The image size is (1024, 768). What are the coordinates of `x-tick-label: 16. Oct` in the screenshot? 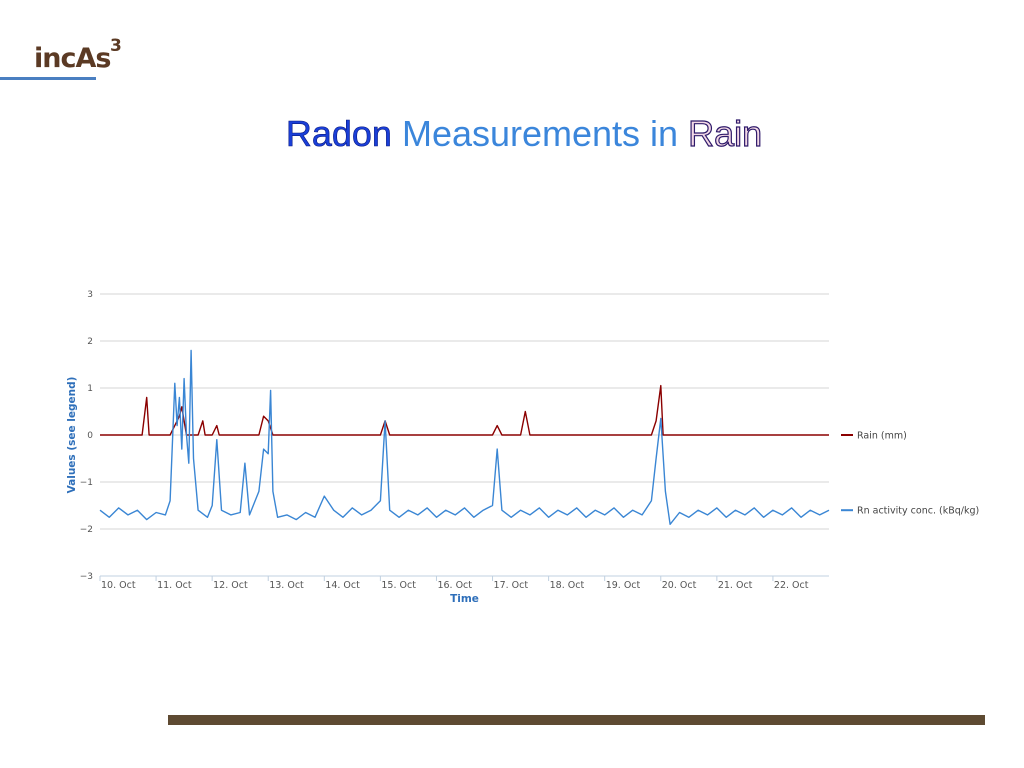 It's located at (454, 585).